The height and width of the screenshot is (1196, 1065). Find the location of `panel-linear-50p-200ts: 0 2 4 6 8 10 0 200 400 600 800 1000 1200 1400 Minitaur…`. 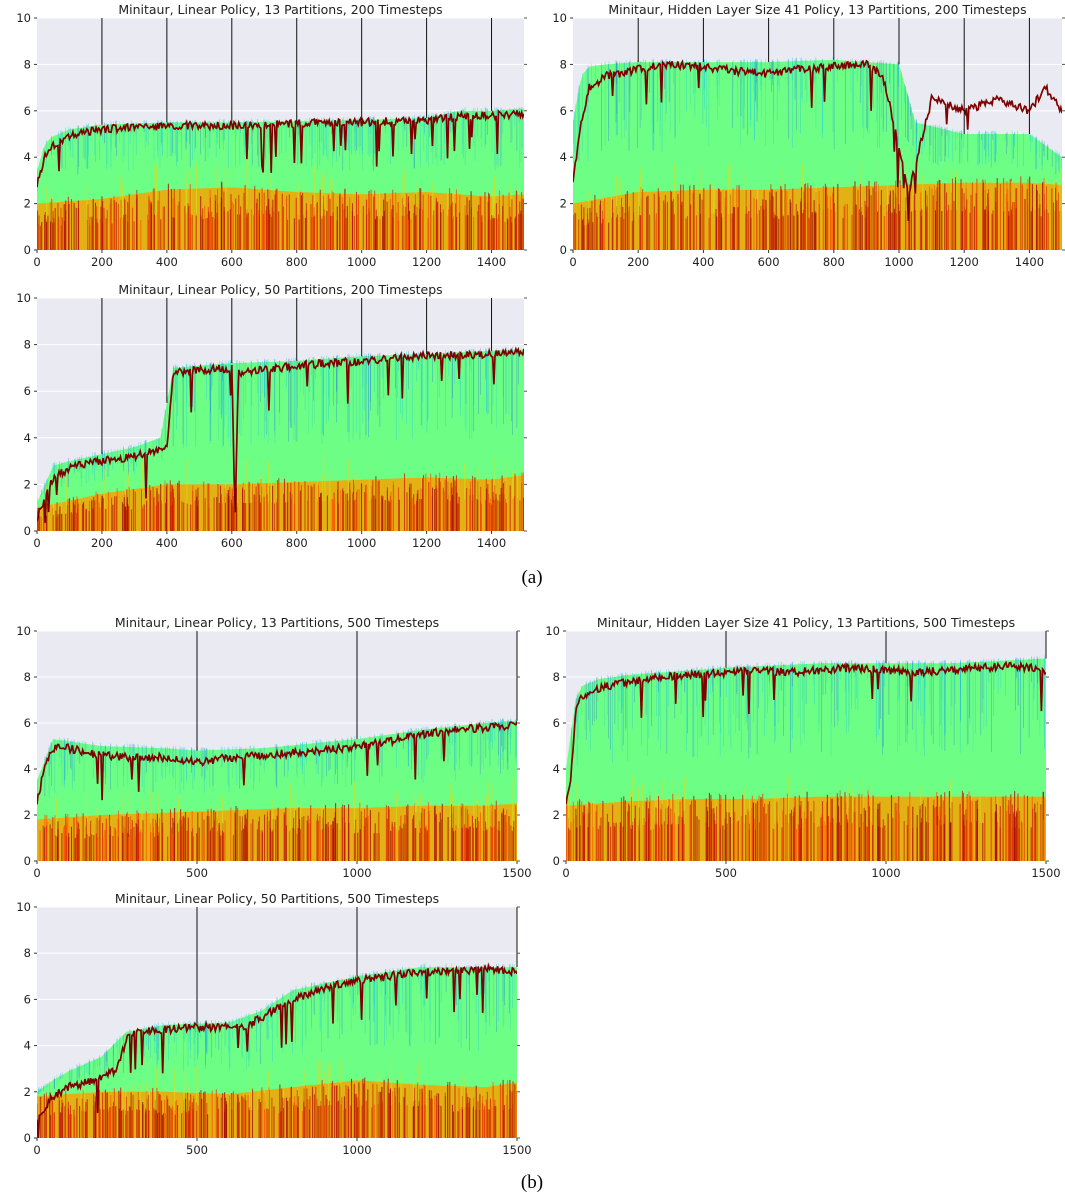

panel-linear-50p-200ts: 0 2 4 6 8 10 0 200 400 600 800 1000 1200 1400 Minitaur… is located at coordinates (271, 416).